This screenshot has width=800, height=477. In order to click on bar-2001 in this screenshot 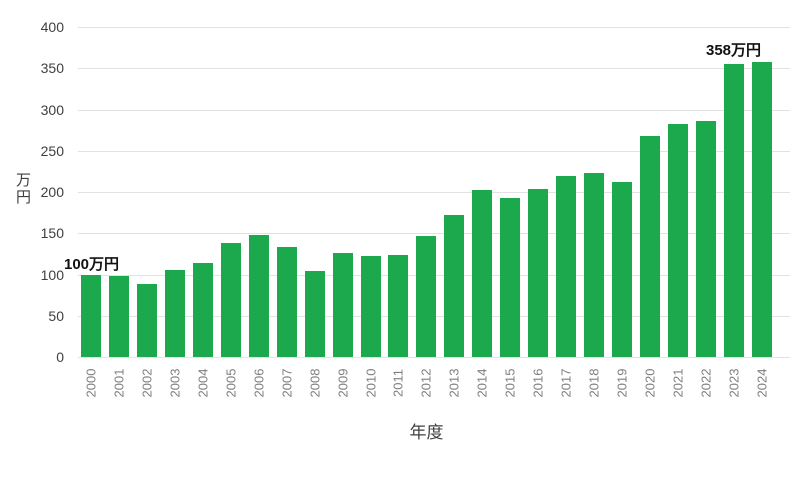, I will do `click(118, 316)`.